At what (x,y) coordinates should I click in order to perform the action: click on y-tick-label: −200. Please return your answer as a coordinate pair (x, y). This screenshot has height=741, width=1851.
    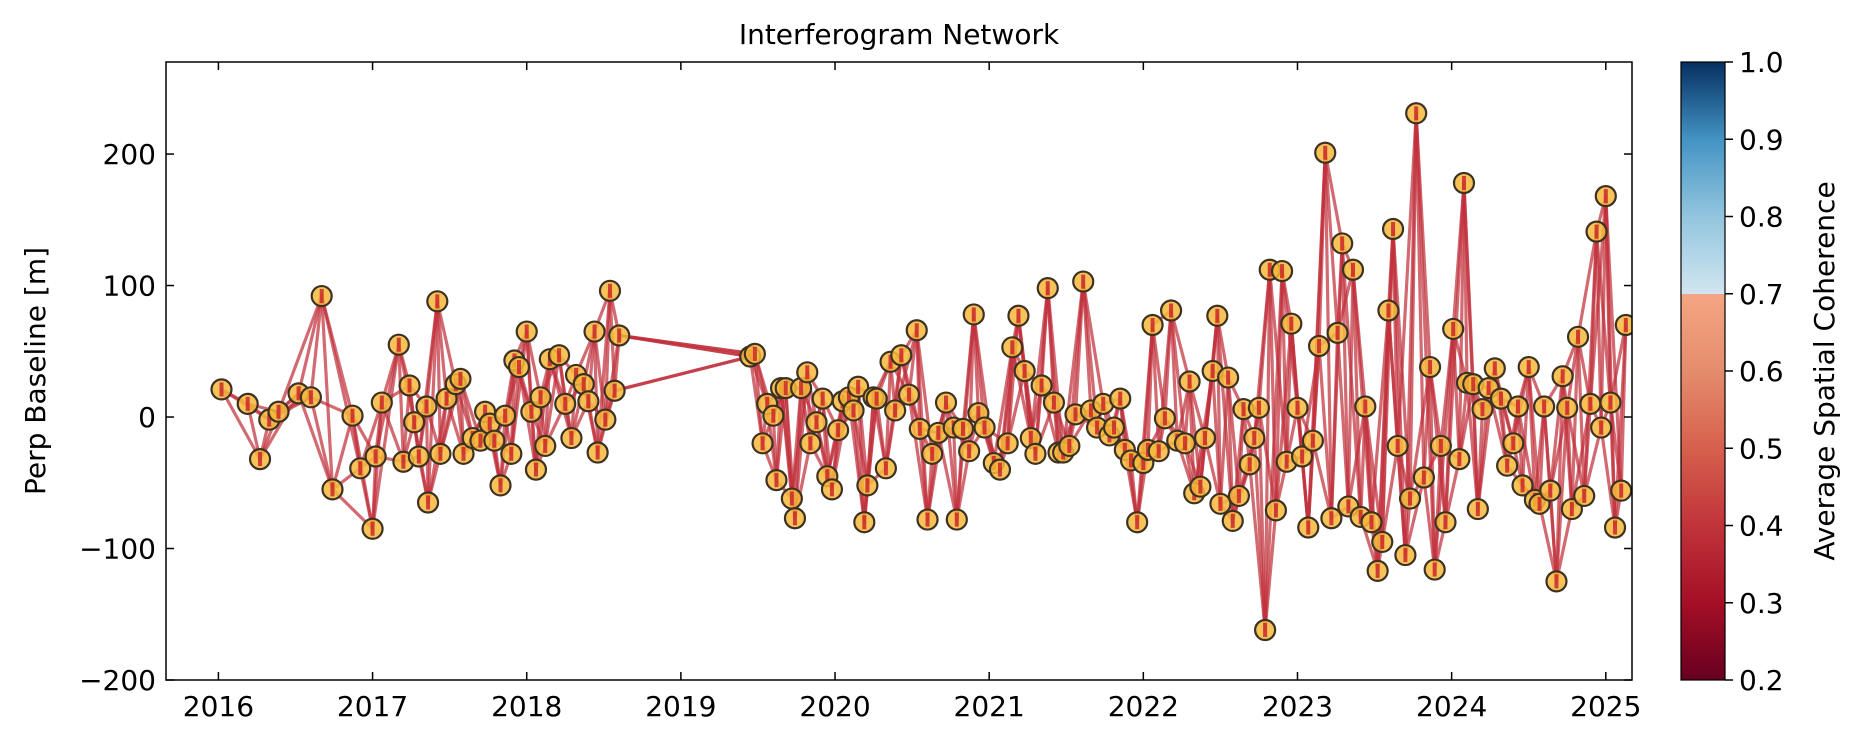
    Looking at the image, I should click on (117, 680).